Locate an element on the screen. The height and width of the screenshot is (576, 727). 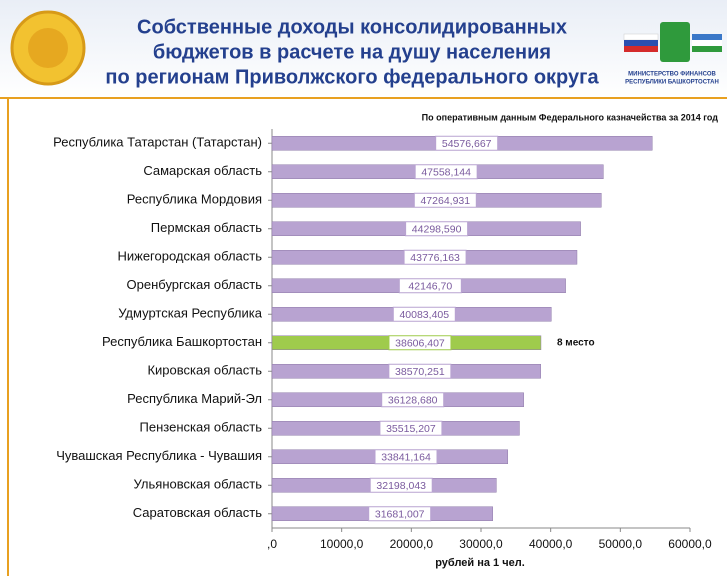
y-tick-label: Республика Татарстан (Татарстан) is located at coordinates (157, 142).